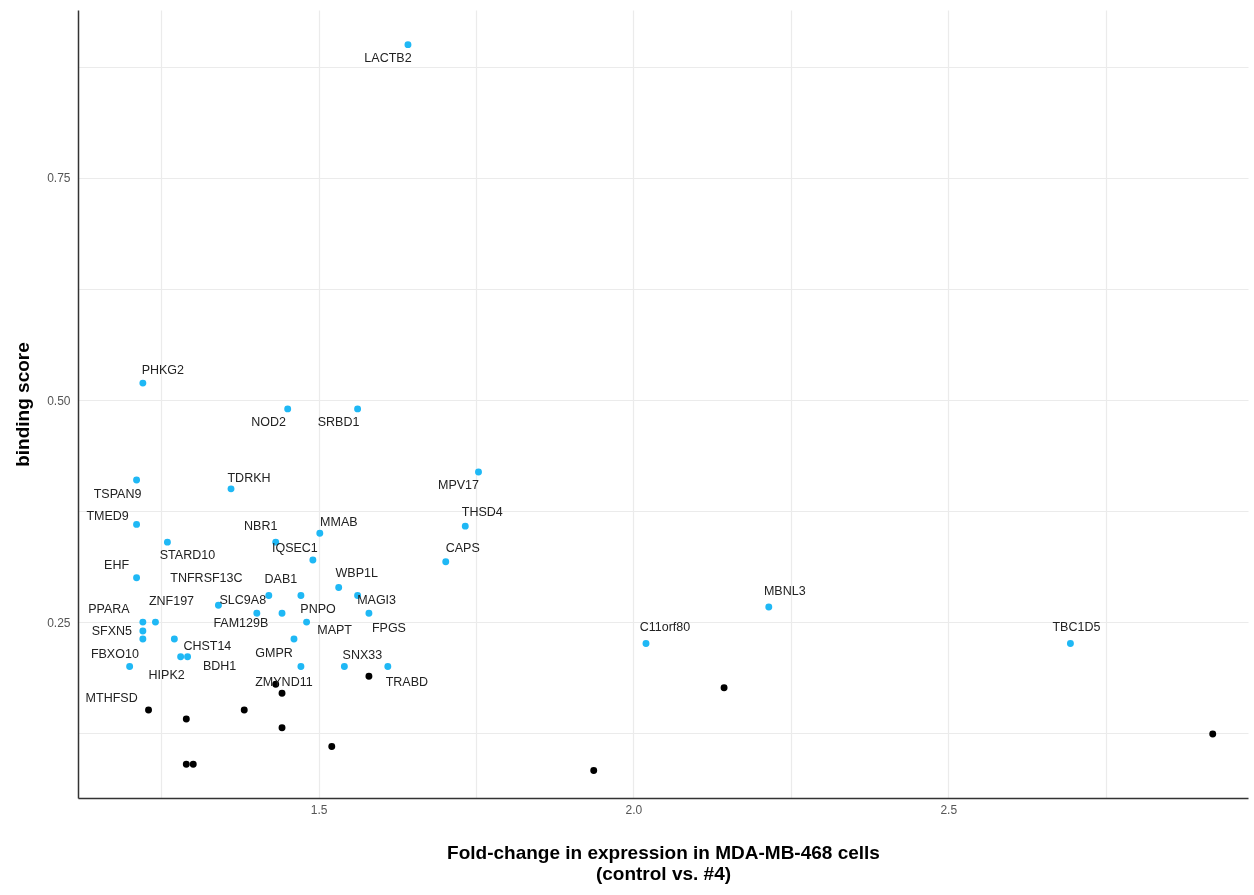  What do you see at coordinates (219, 665) in the screenshot?
I see `annotation: BDH1` at bounding box center [219, 665].